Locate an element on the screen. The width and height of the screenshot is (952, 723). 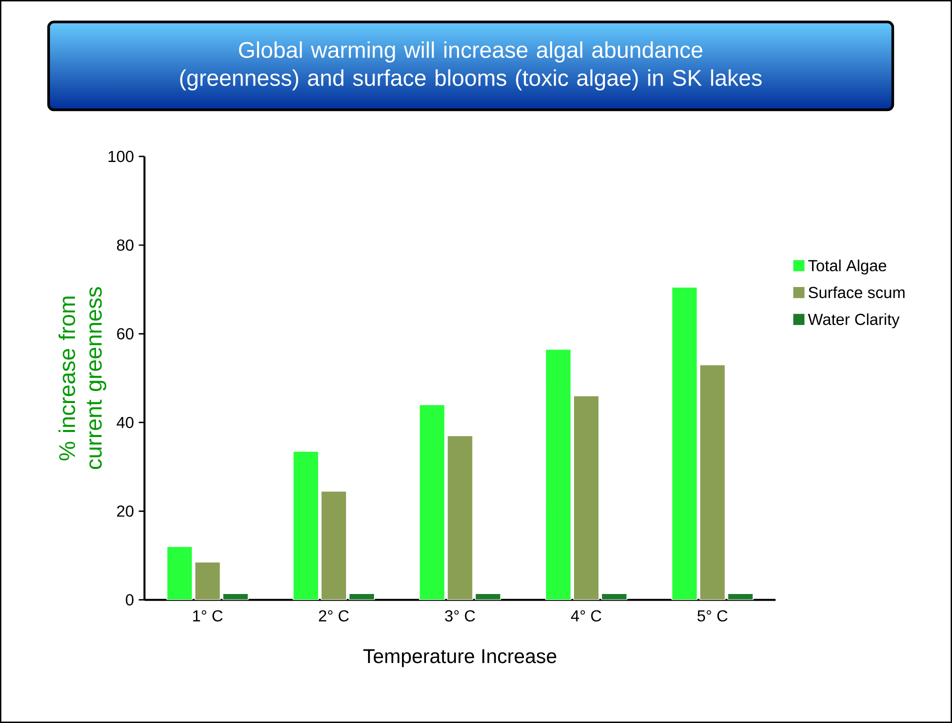
x-axis-title: Temperature Increase is located at coordinates (459, 658).